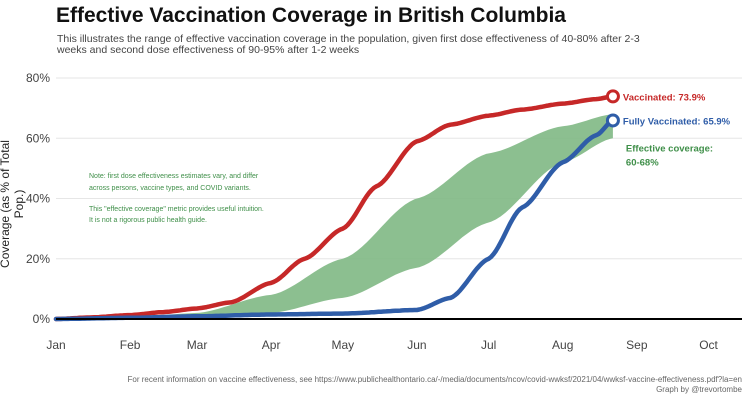  I want to click on vaccinated-end-label: Vaccinated: 73.9%, so click(664, 97).